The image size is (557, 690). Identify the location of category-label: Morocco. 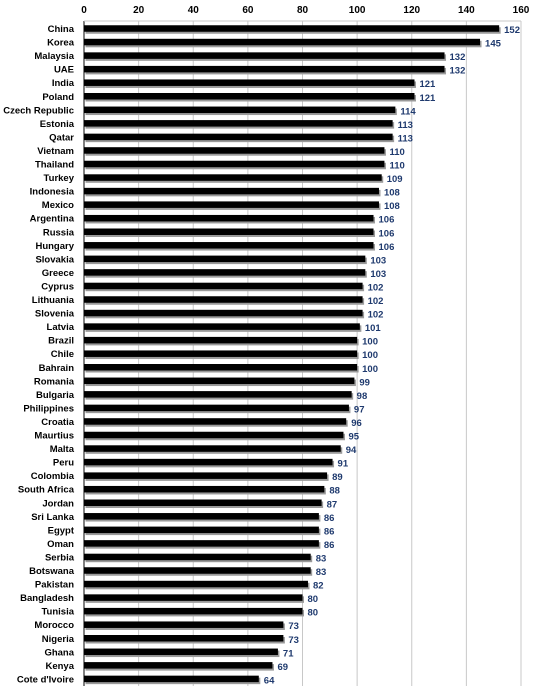
(54, 625).